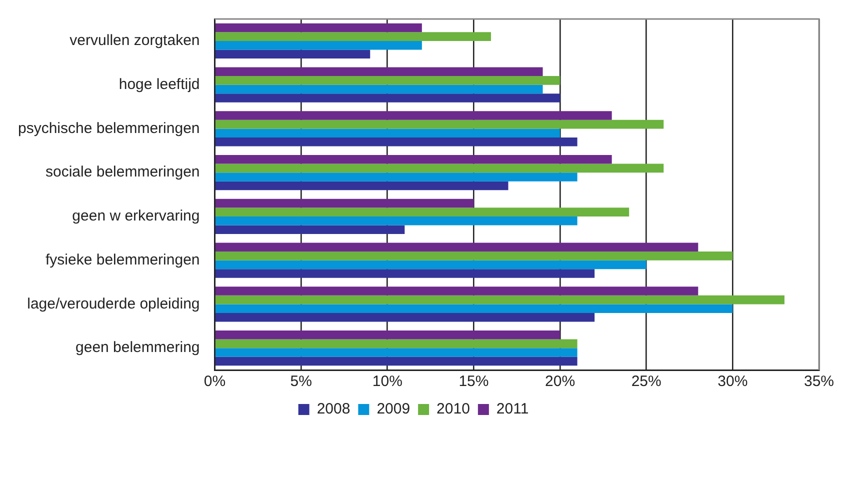  I want to click on x-tick-label: 30%, so click(733, 381).